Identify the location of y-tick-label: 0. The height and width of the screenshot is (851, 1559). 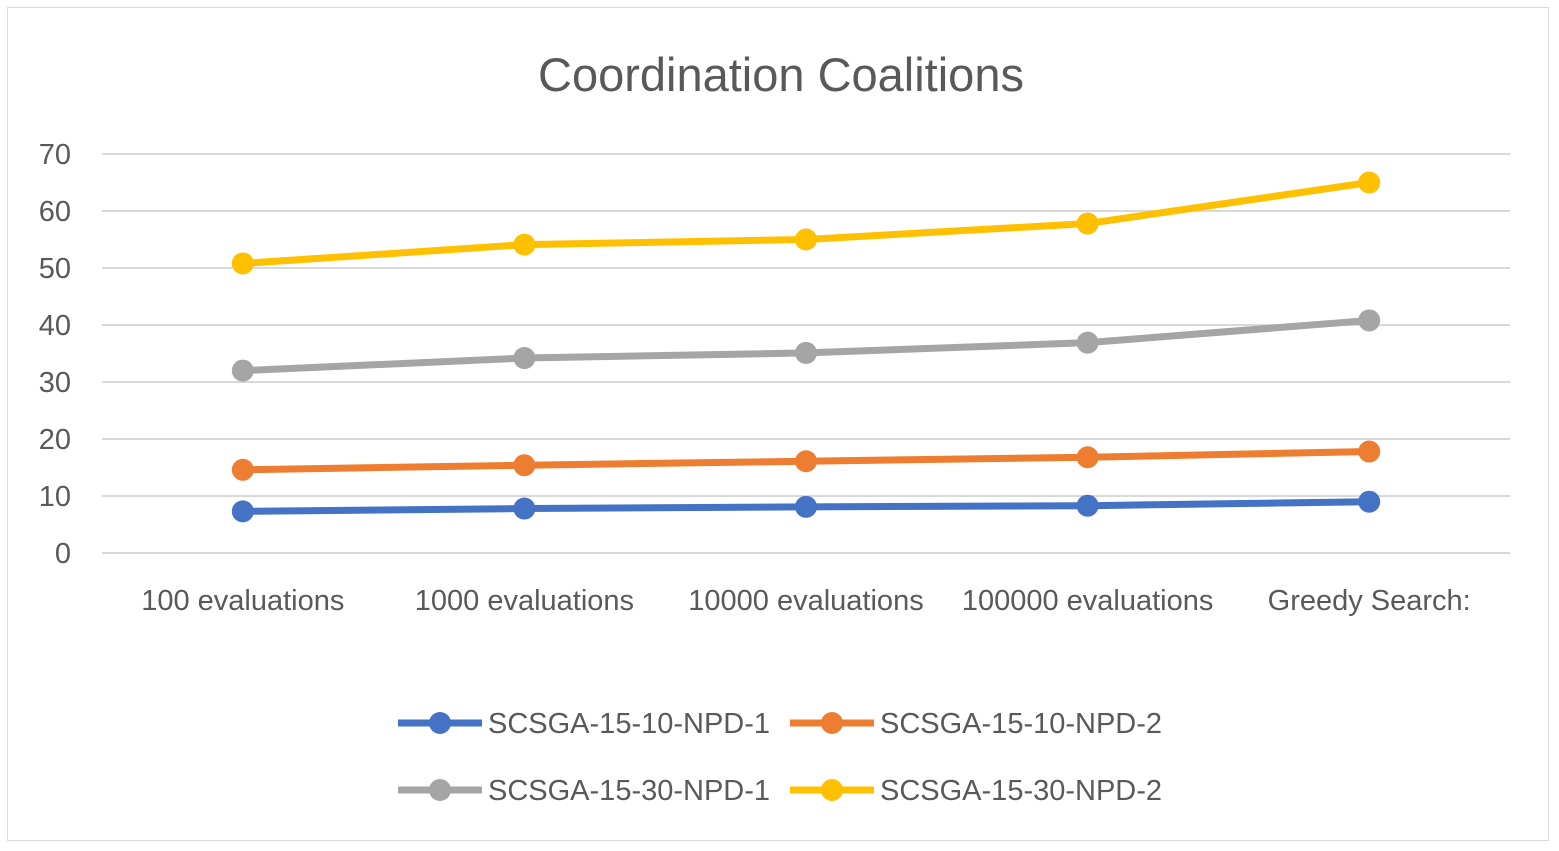
(63, 554).